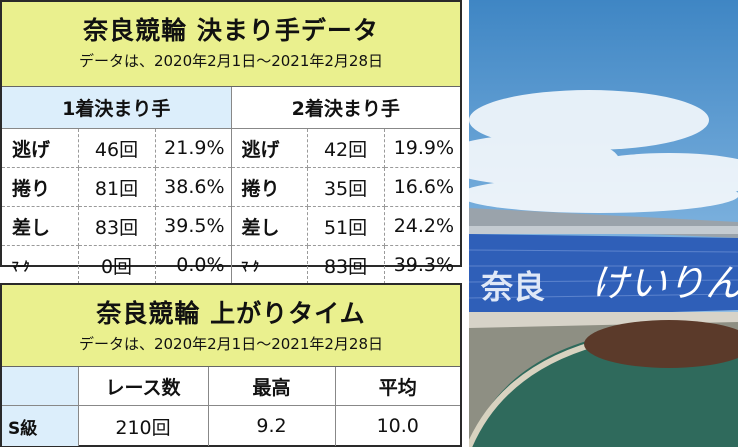  I want to click on agari-header: 奈良競輪 上がりタイム データは、2020年2月1日～2021年2月28日, so click(231, 326).